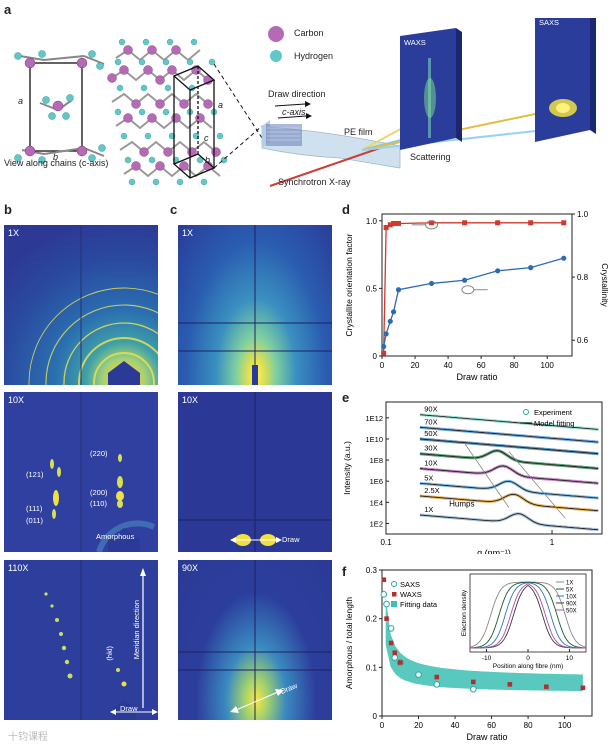 This screenshot has width=613, height=747. Describe the element at coordinates (464, 612) in the screenshot. I see `f-inset-ylabel: Electron density` at that location.